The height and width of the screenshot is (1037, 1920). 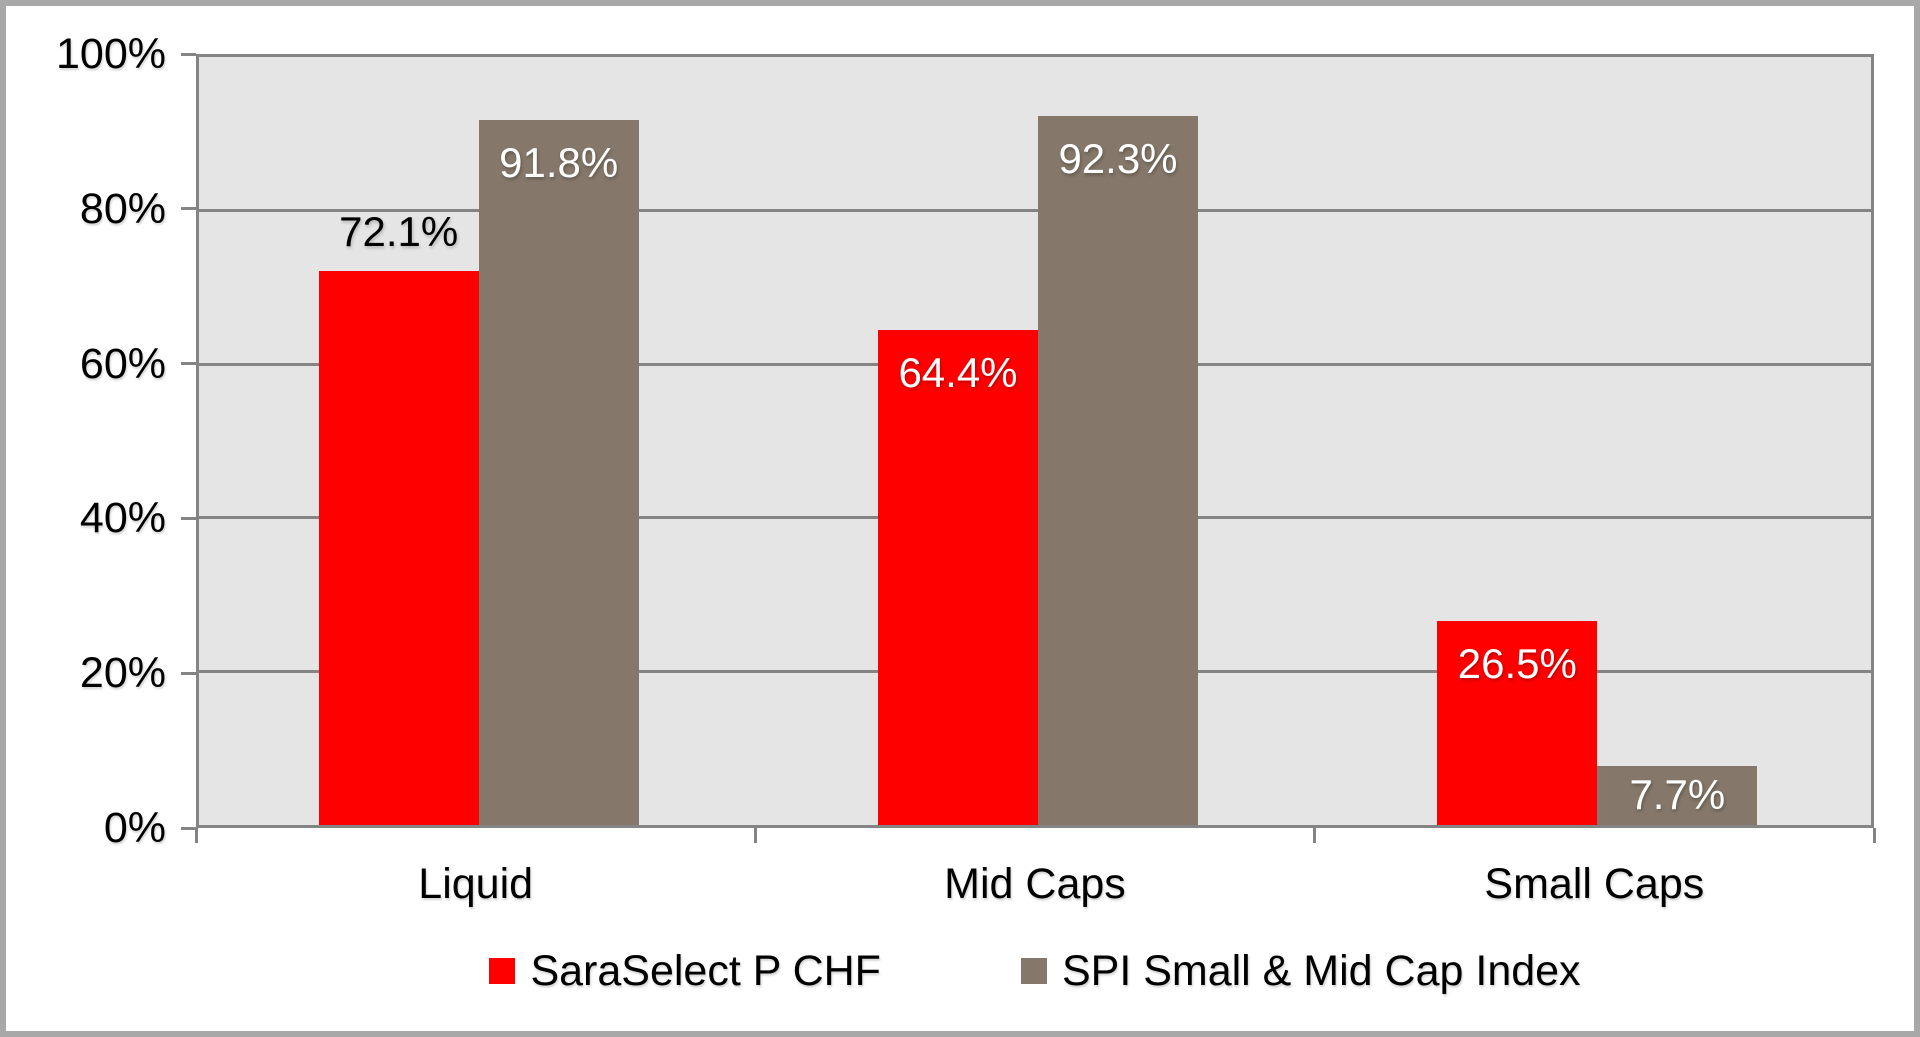 What do you see at coordinates (1594, 884) in the screenshot?
I see `x-axis-category-label: Small Caps` at bounding box center [1594, 884].